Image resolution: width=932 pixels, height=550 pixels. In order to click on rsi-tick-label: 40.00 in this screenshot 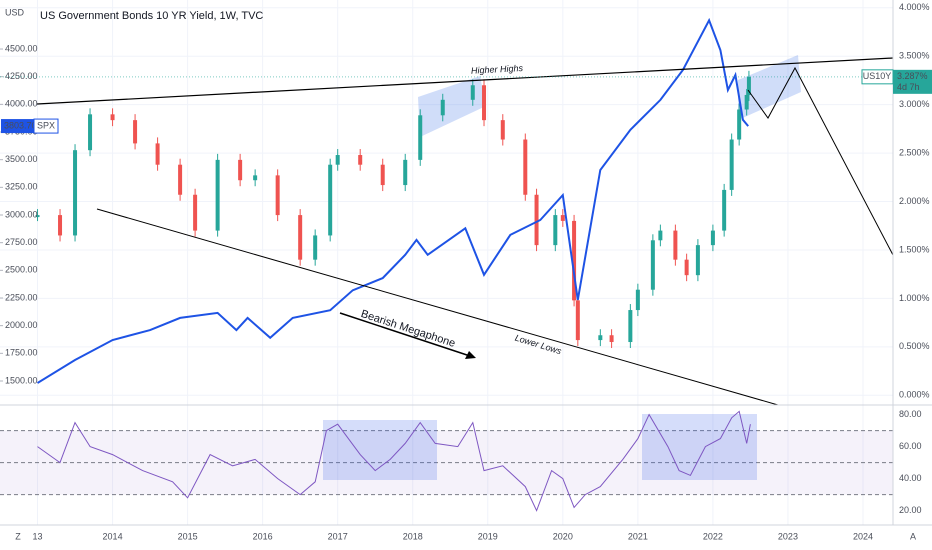, I will do `click(910, 478)`.